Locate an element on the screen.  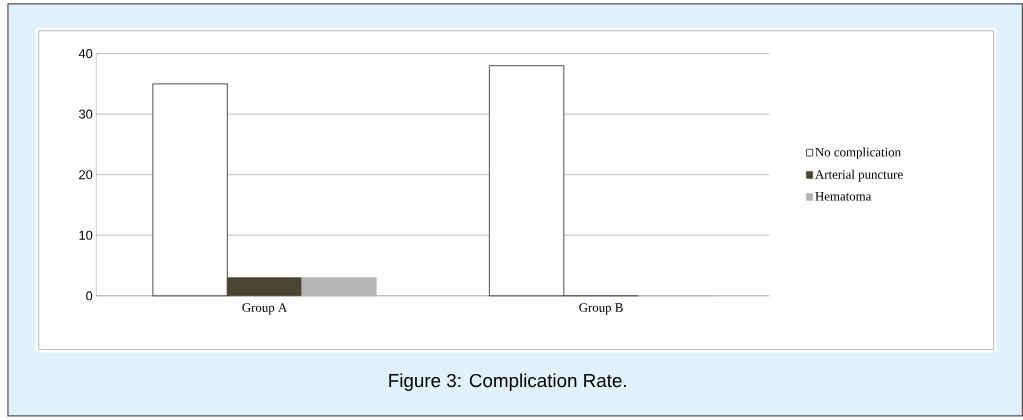
x-tick-label: Group B is located at coordinates (601, 309).